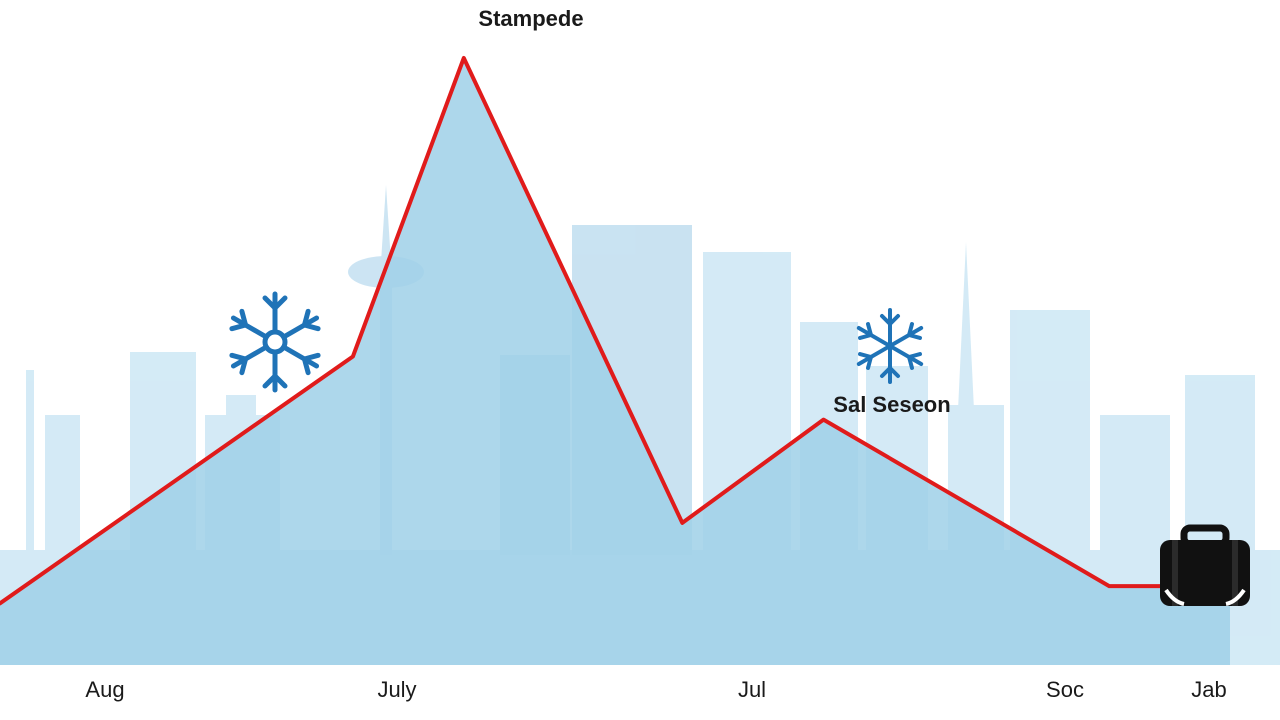 The height and width of the screenshot is (720, 1280). What do you see at coordinates (752, 689) in the screenshot?
I see `x-tick-label: Jul` at bounding box center [752, 689].